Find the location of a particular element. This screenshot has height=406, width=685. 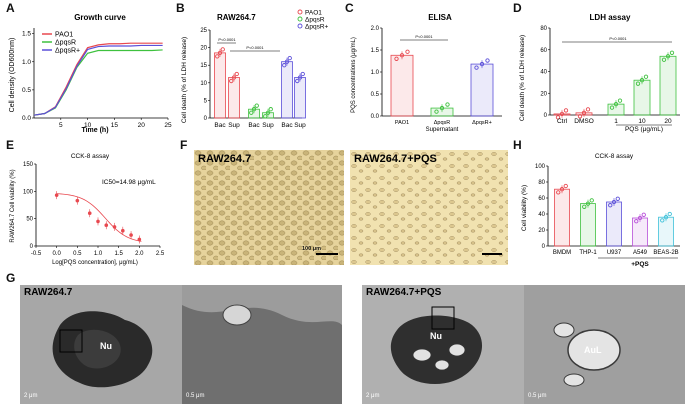

chart-a-xtick-label: 5 is located at coordinates (61, 125).